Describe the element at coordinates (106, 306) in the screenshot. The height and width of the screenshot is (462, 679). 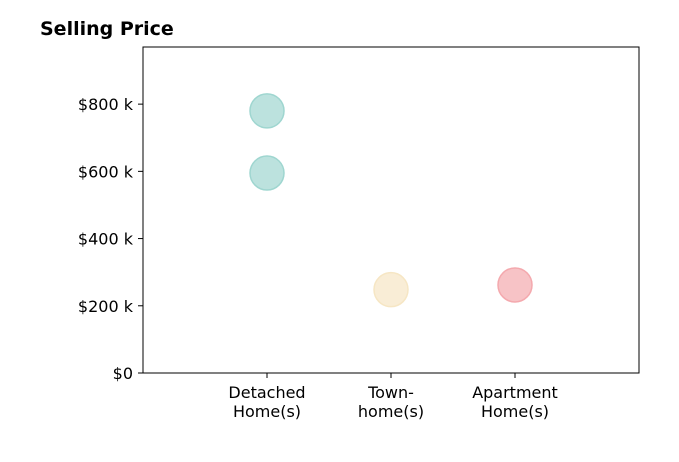
I see `y-tick-label: $200 k` at that location.